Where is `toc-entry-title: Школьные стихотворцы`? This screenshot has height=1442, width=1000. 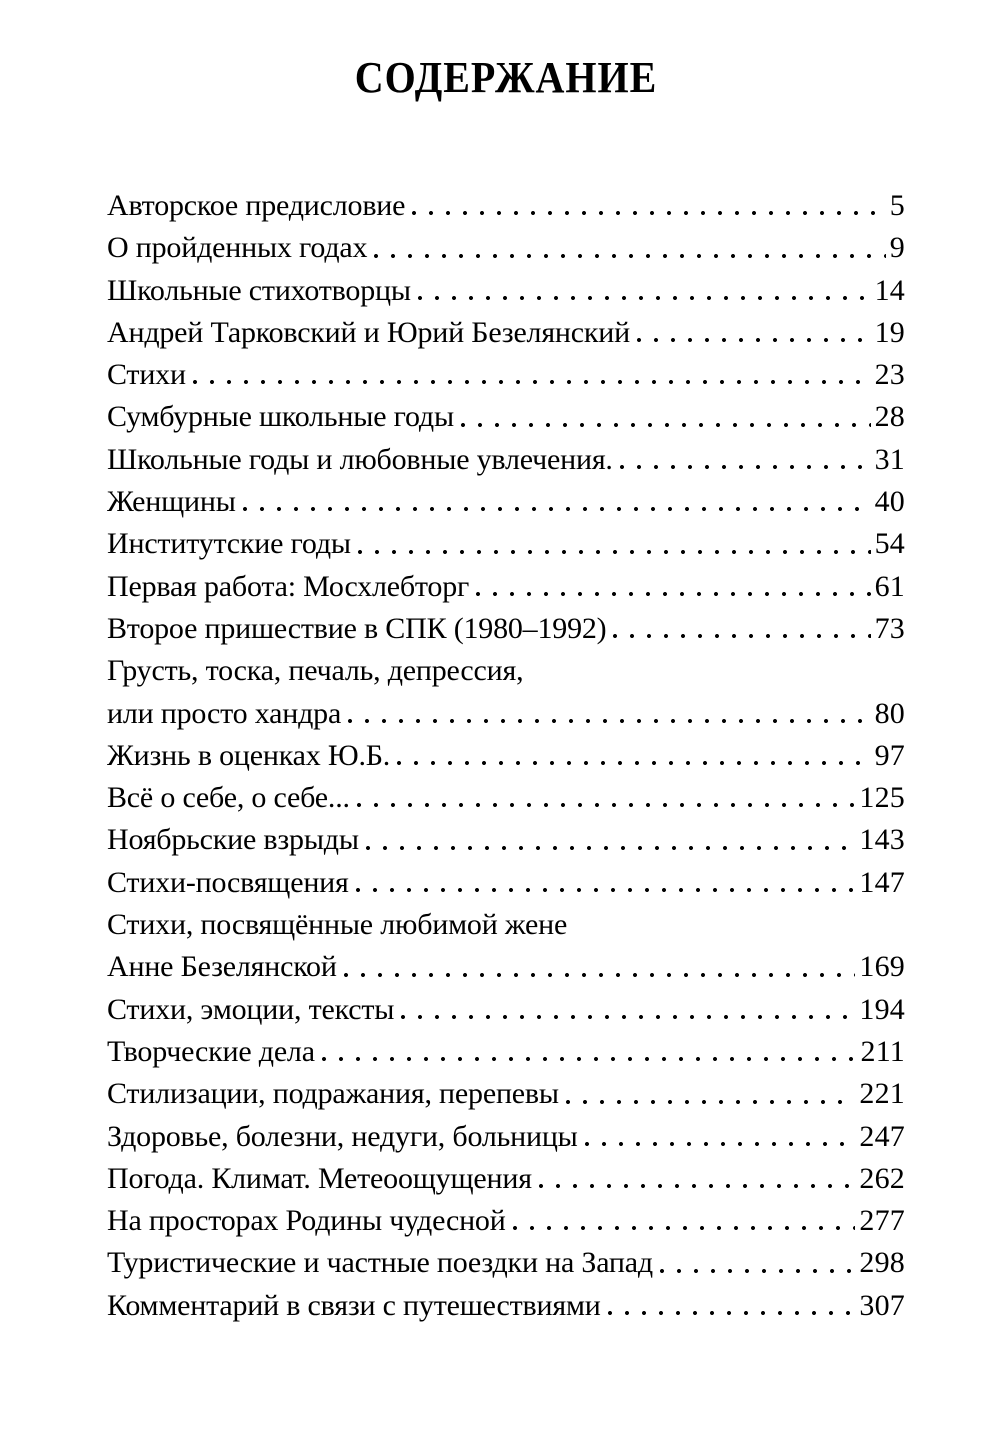
toc-entry-title: Школьные стихотворцы is located at coordinates (259, 290).